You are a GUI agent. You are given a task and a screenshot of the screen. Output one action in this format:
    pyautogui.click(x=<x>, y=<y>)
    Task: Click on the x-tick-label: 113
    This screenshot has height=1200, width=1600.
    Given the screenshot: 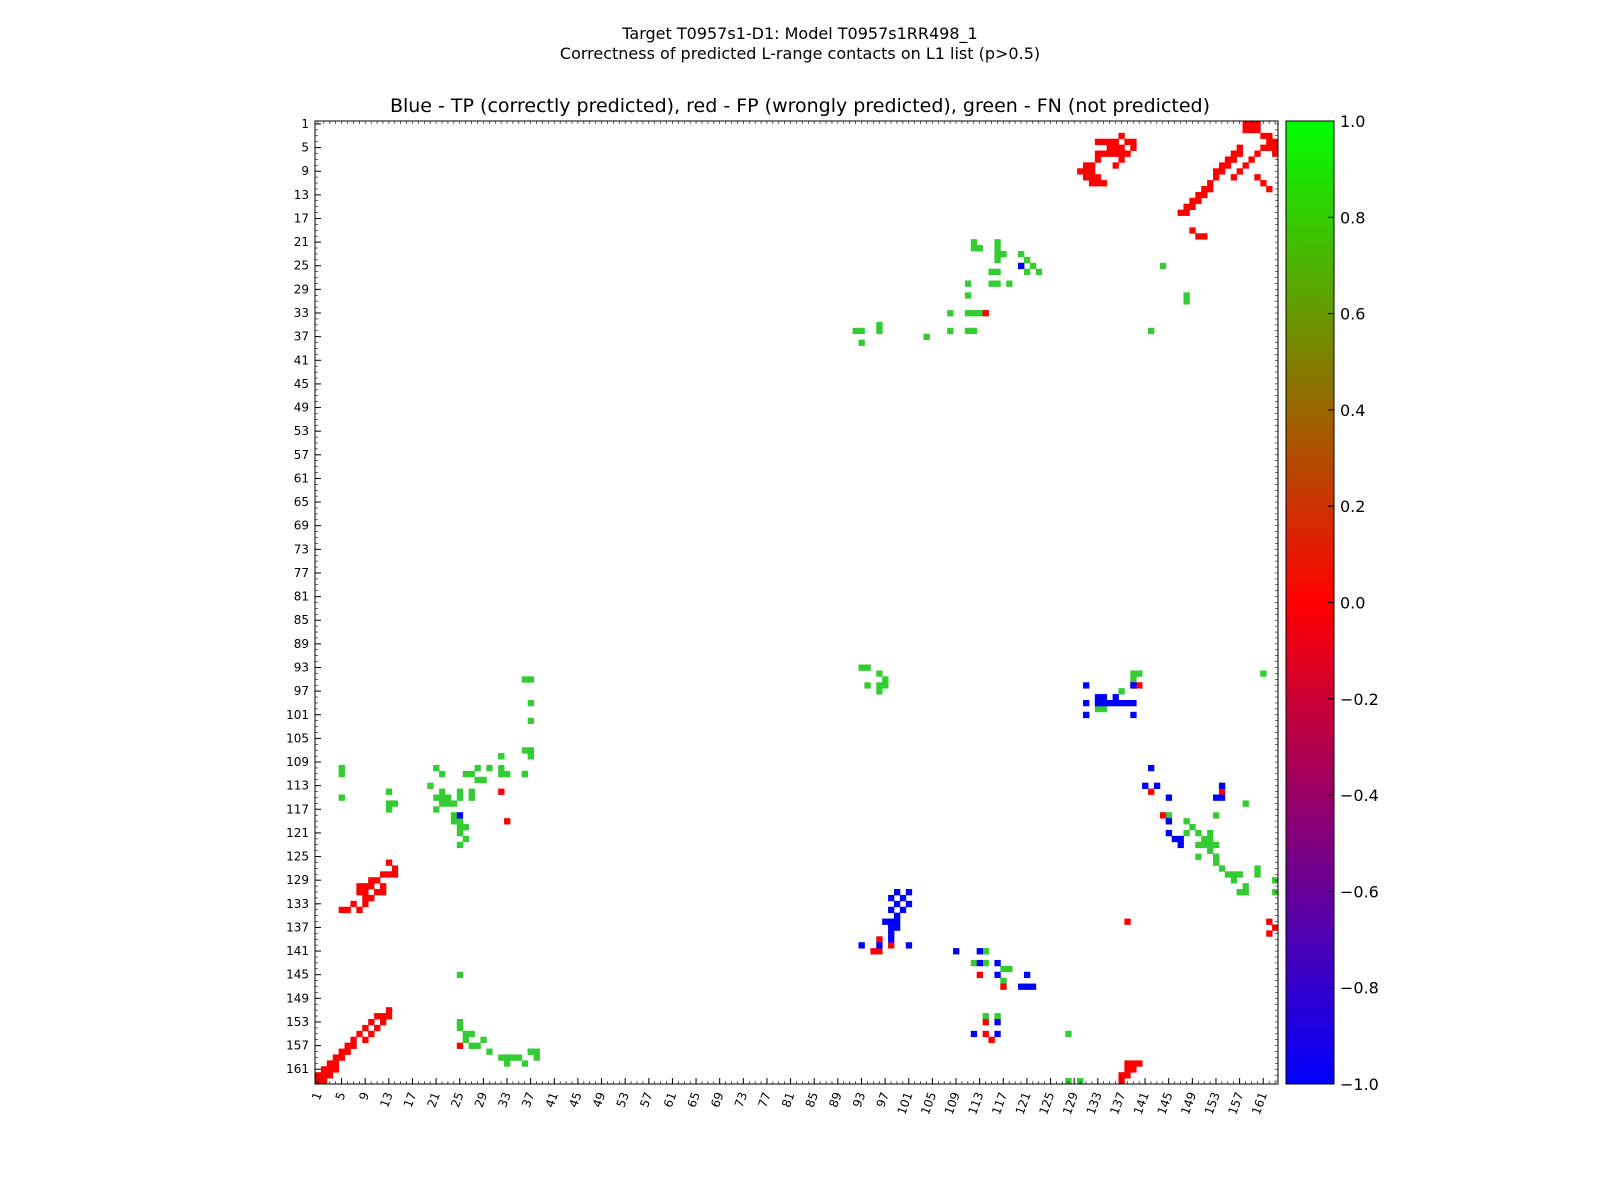 What is the action you would take?
    pyautogui.click(x=975, y=1103)
    